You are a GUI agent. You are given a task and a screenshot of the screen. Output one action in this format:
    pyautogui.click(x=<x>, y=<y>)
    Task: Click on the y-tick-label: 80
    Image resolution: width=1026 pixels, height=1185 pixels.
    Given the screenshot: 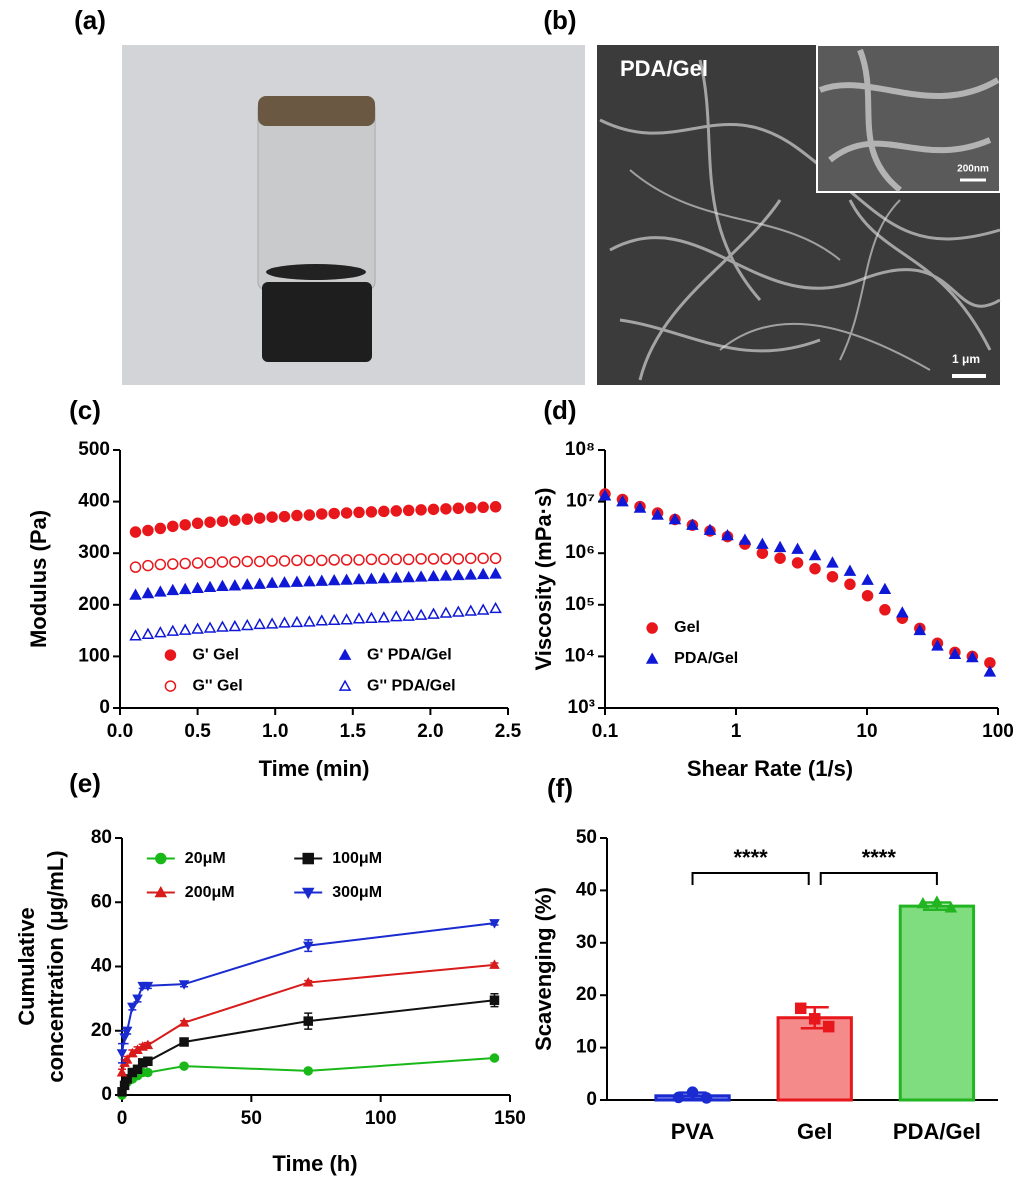 What is the action you would take?
    pyautogui.click(x=101, y=837)
    